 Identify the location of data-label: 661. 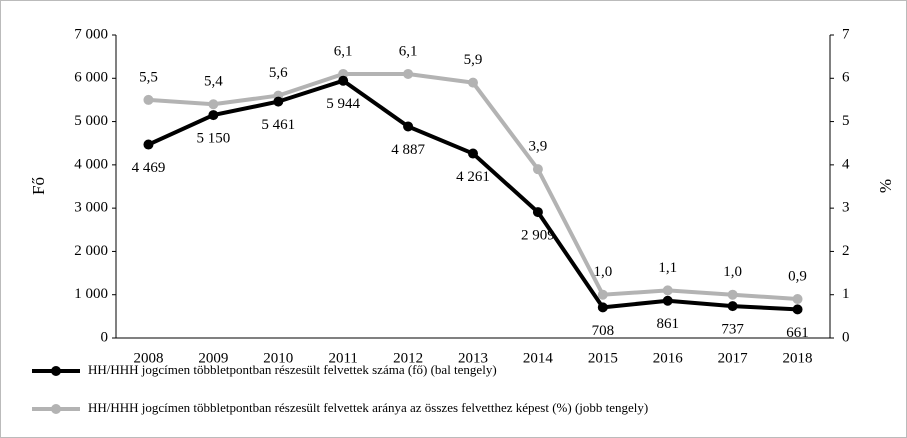
(797, 333).